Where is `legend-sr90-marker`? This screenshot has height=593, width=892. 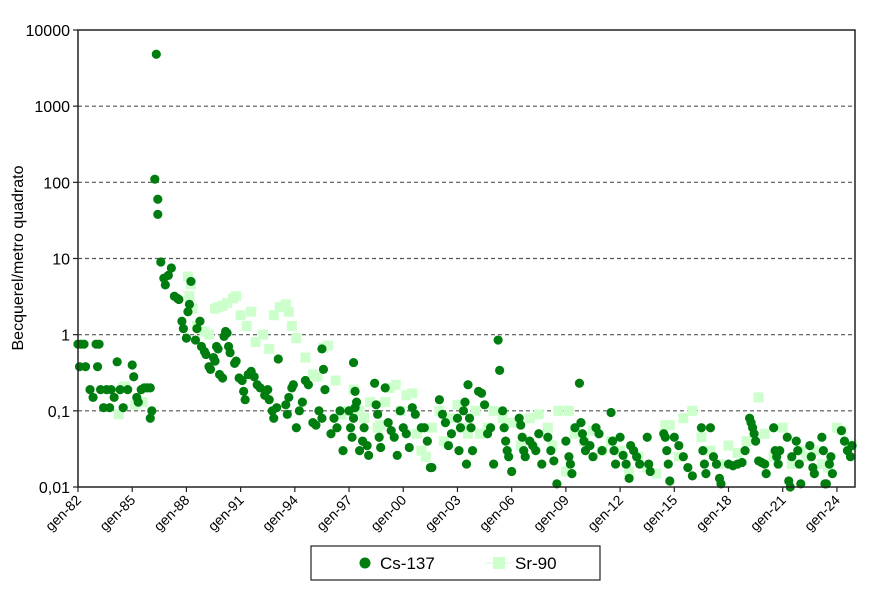 legend-sr90-marker is located at coordinates (499, 563).